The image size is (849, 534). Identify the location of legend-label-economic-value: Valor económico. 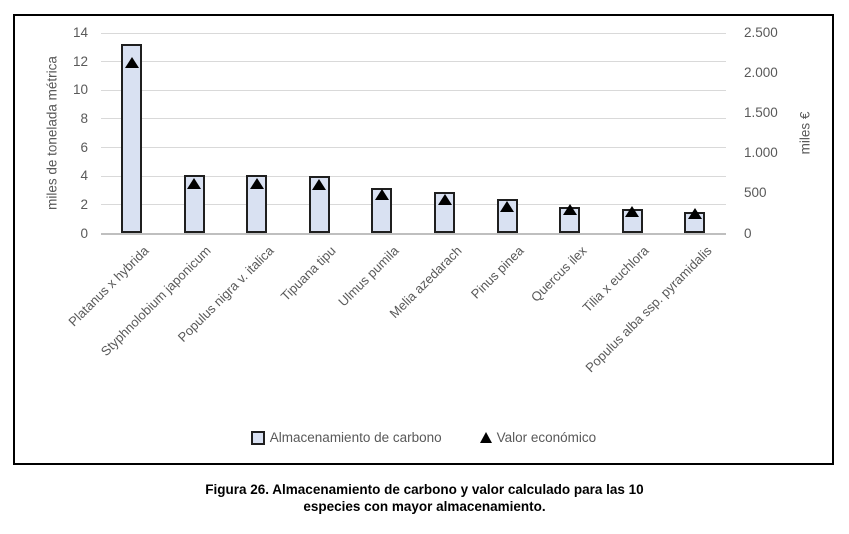
(546, 437).